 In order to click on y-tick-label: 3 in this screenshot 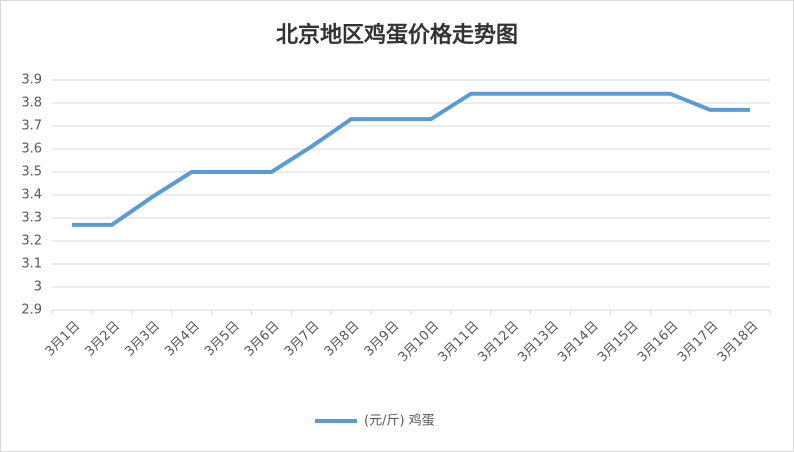, I will do `click(38, 287)`.